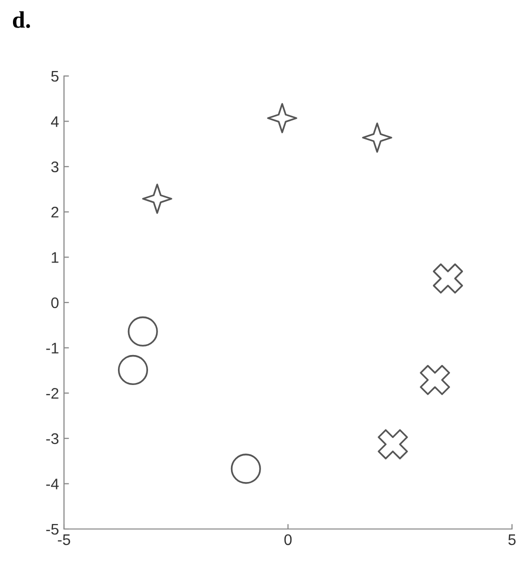 This screenshot has width=528, height=561. Describe the element at coordinates (55, 257) in the screenshot. I see `y-tick-label: 1` at that location.